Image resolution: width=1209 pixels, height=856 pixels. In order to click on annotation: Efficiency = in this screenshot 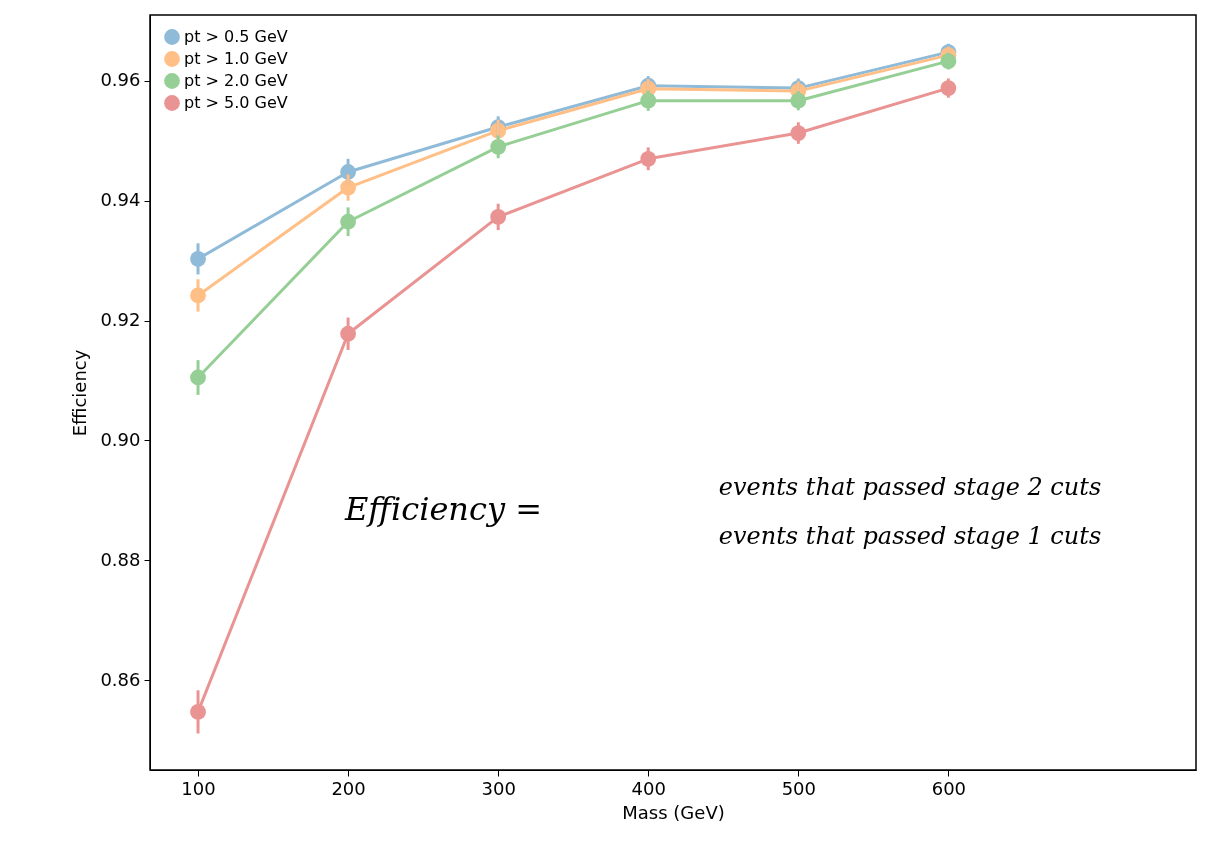, I will do `click(443, 509)`.